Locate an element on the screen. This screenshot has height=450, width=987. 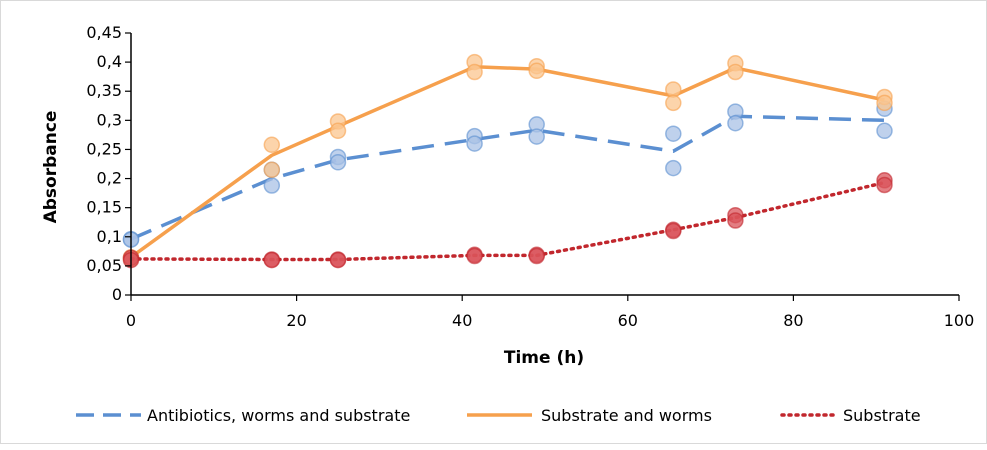
x-tick-label: 0 is located at coordinates (131, 320).